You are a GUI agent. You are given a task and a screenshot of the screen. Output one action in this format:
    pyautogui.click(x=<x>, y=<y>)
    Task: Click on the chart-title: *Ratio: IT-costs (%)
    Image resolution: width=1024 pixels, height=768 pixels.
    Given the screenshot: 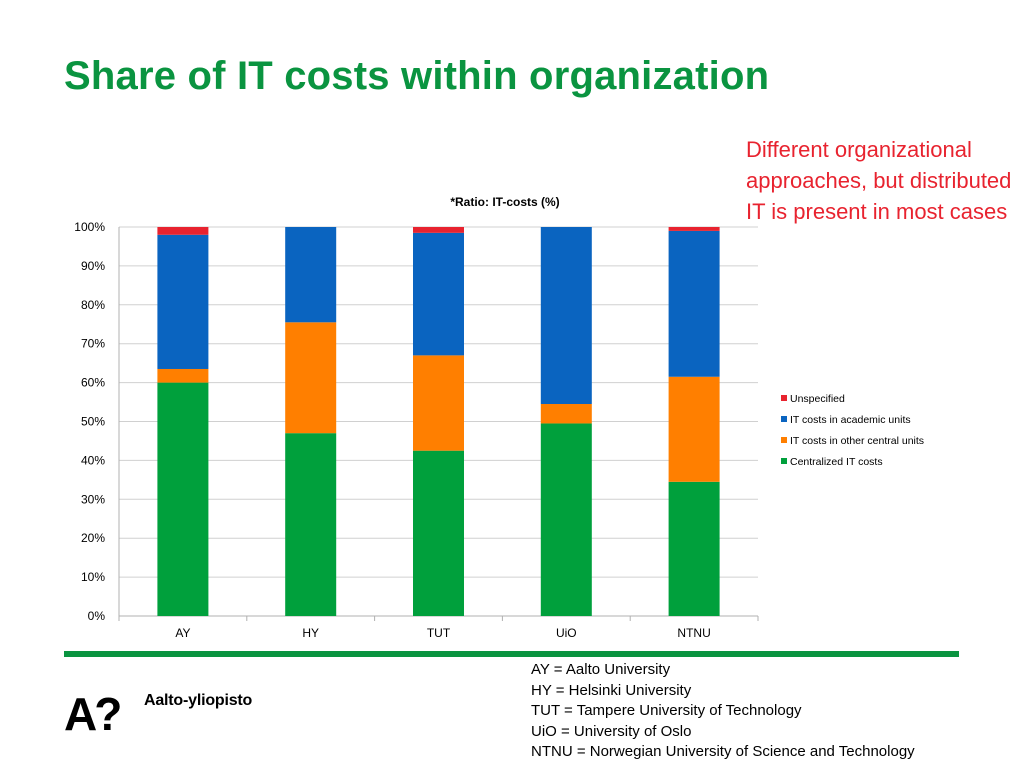 What is the action you would take?
    pyautogui.click(x=504, y=202)
    